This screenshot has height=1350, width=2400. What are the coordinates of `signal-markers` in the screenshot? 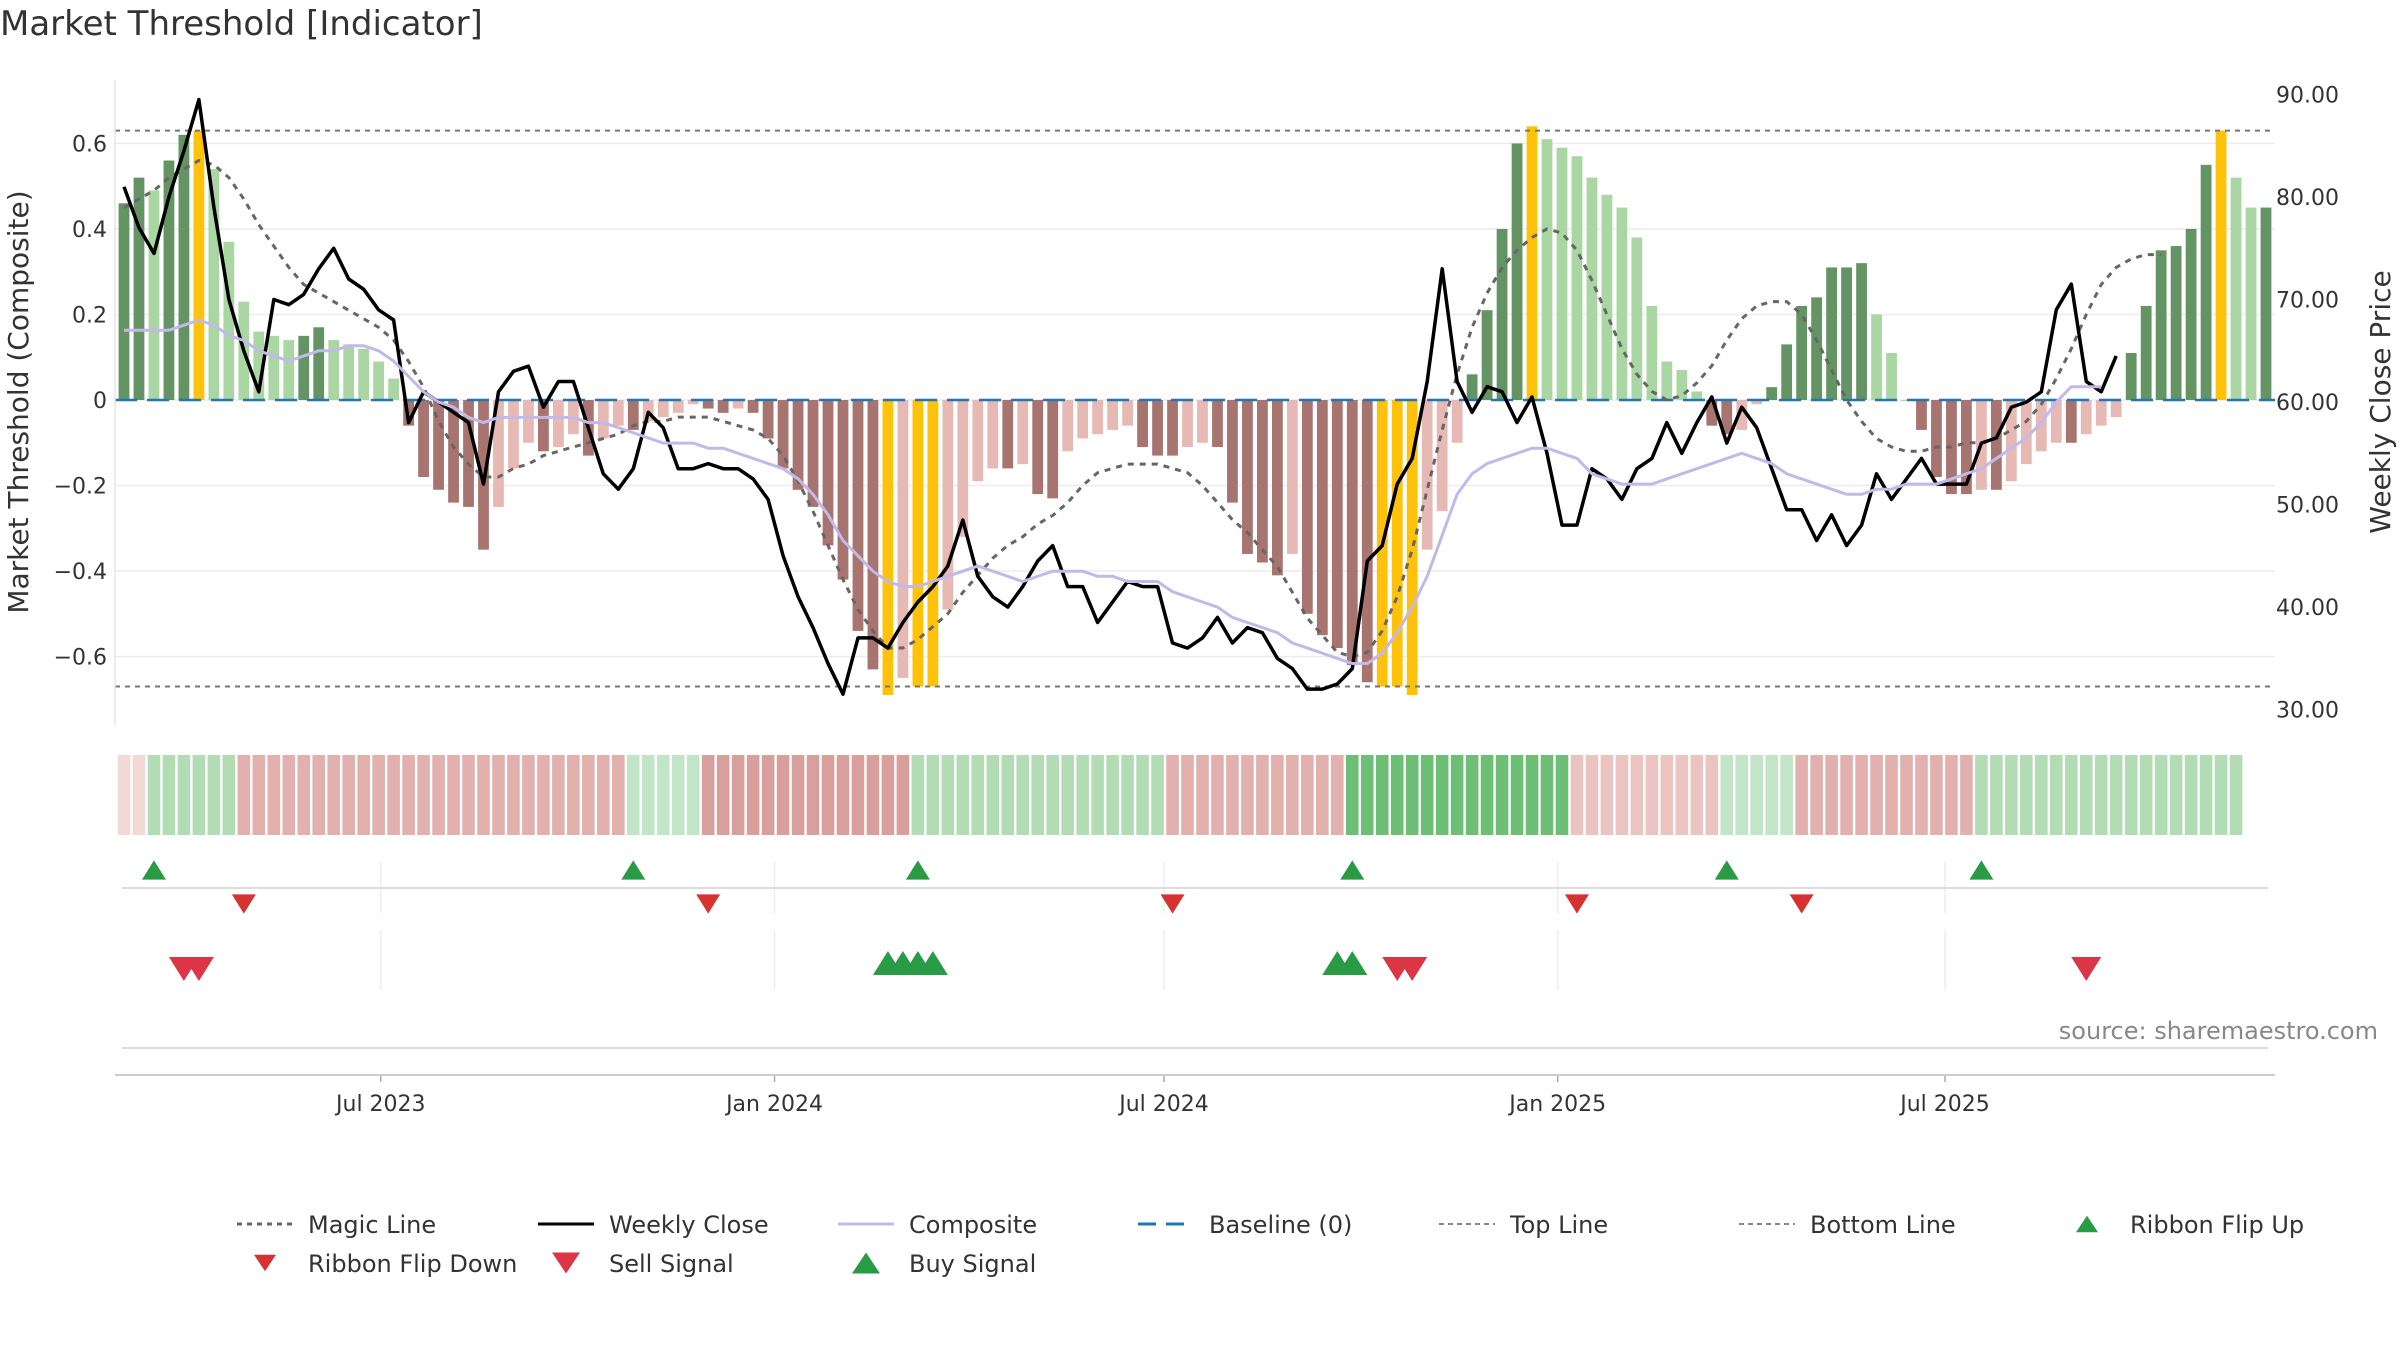 It's located at (1121, 920).